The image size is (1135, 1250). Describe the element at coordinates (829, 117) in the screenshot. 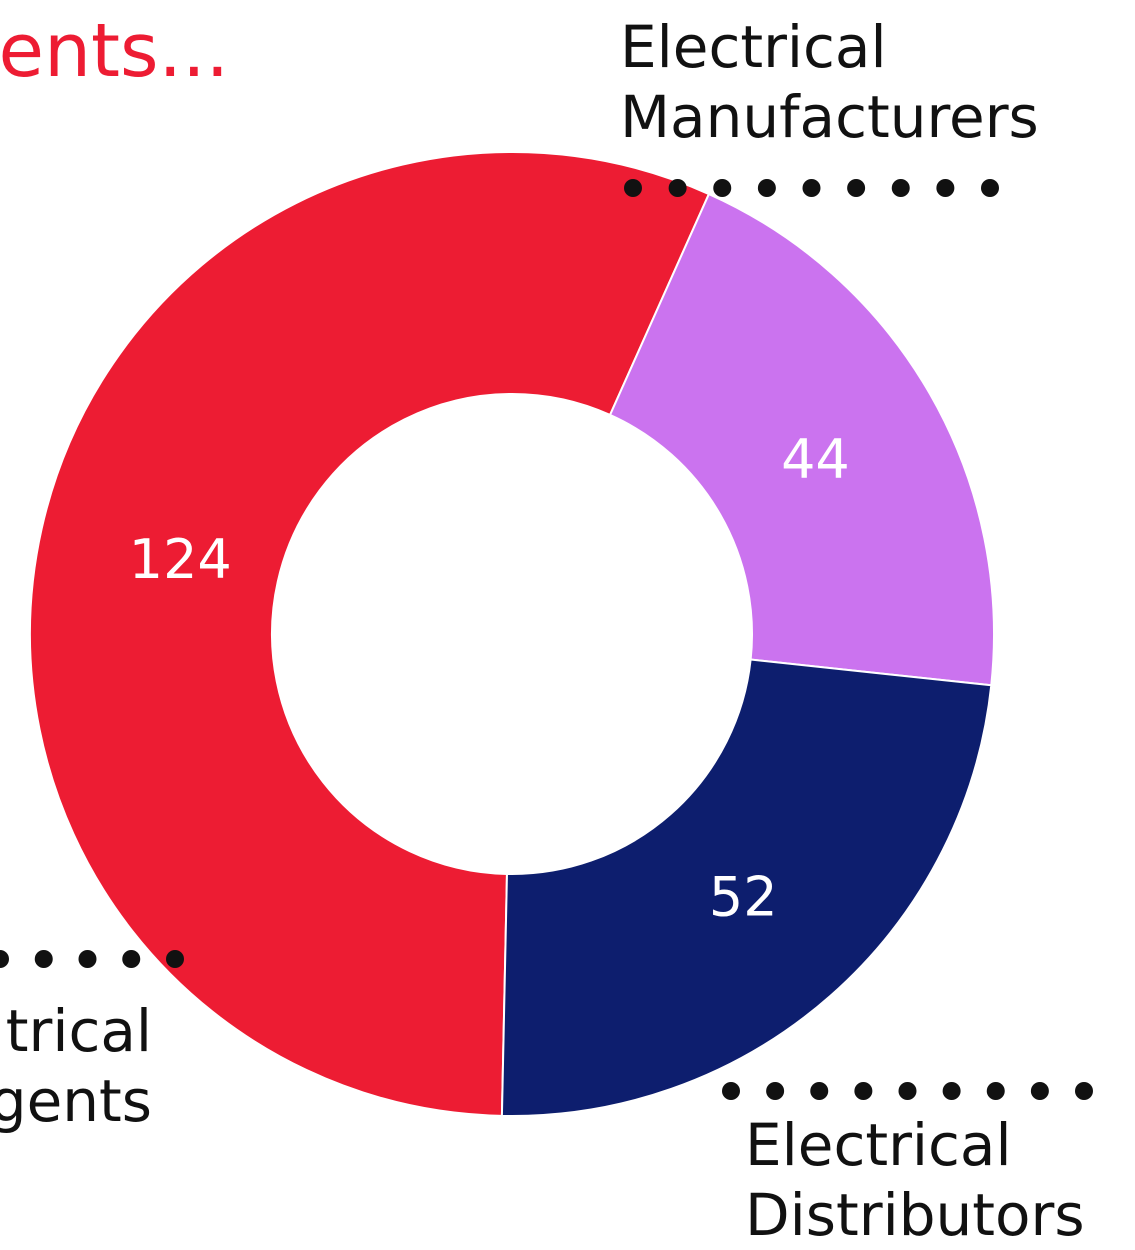

I see `category-label-manufacturers-line-2: Manufacturers` at that location.